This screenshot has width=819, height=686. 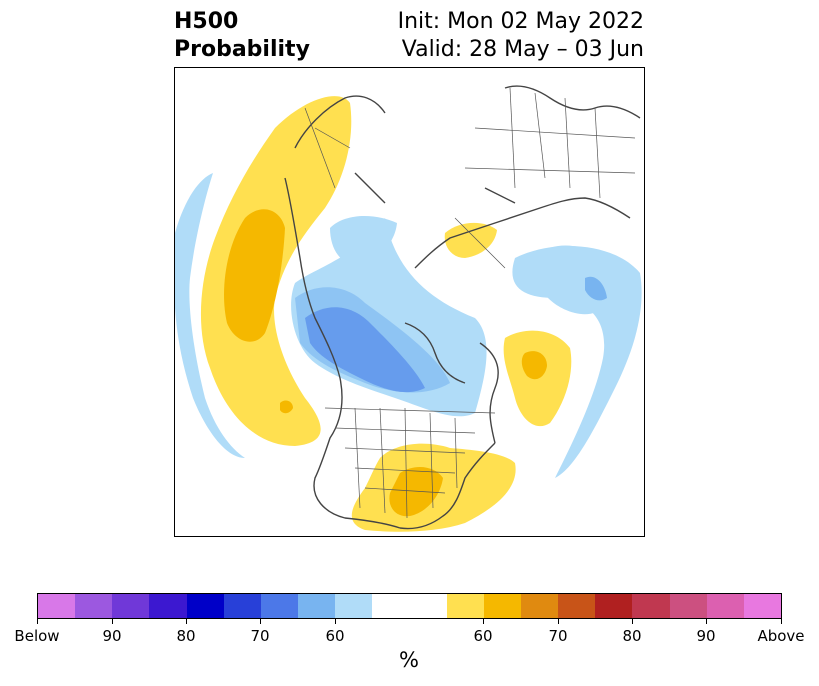 What do you see at coordinates (416, 491) in the screenshot?
I see `above-70-southeast-us` at bounding box center [416, 491].